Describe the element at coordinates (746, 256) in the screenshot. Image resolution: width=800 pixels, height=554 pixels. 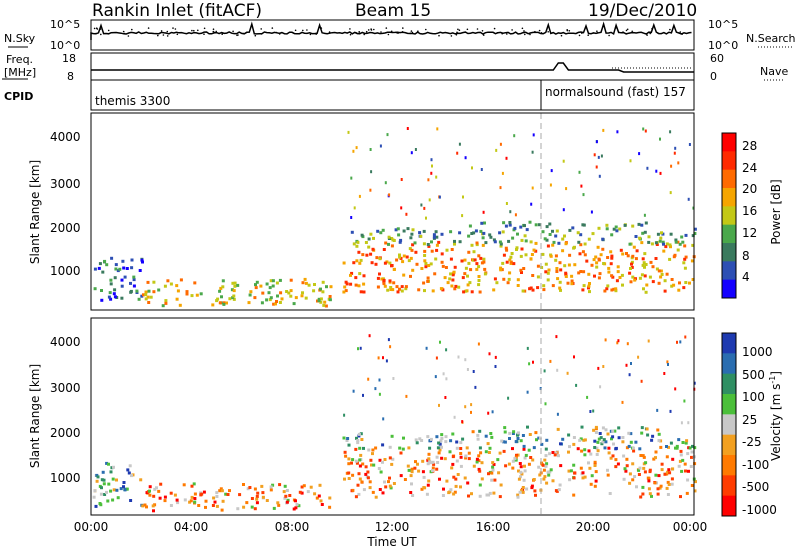
I see `power-cbar-tick-8: 8` at that location.